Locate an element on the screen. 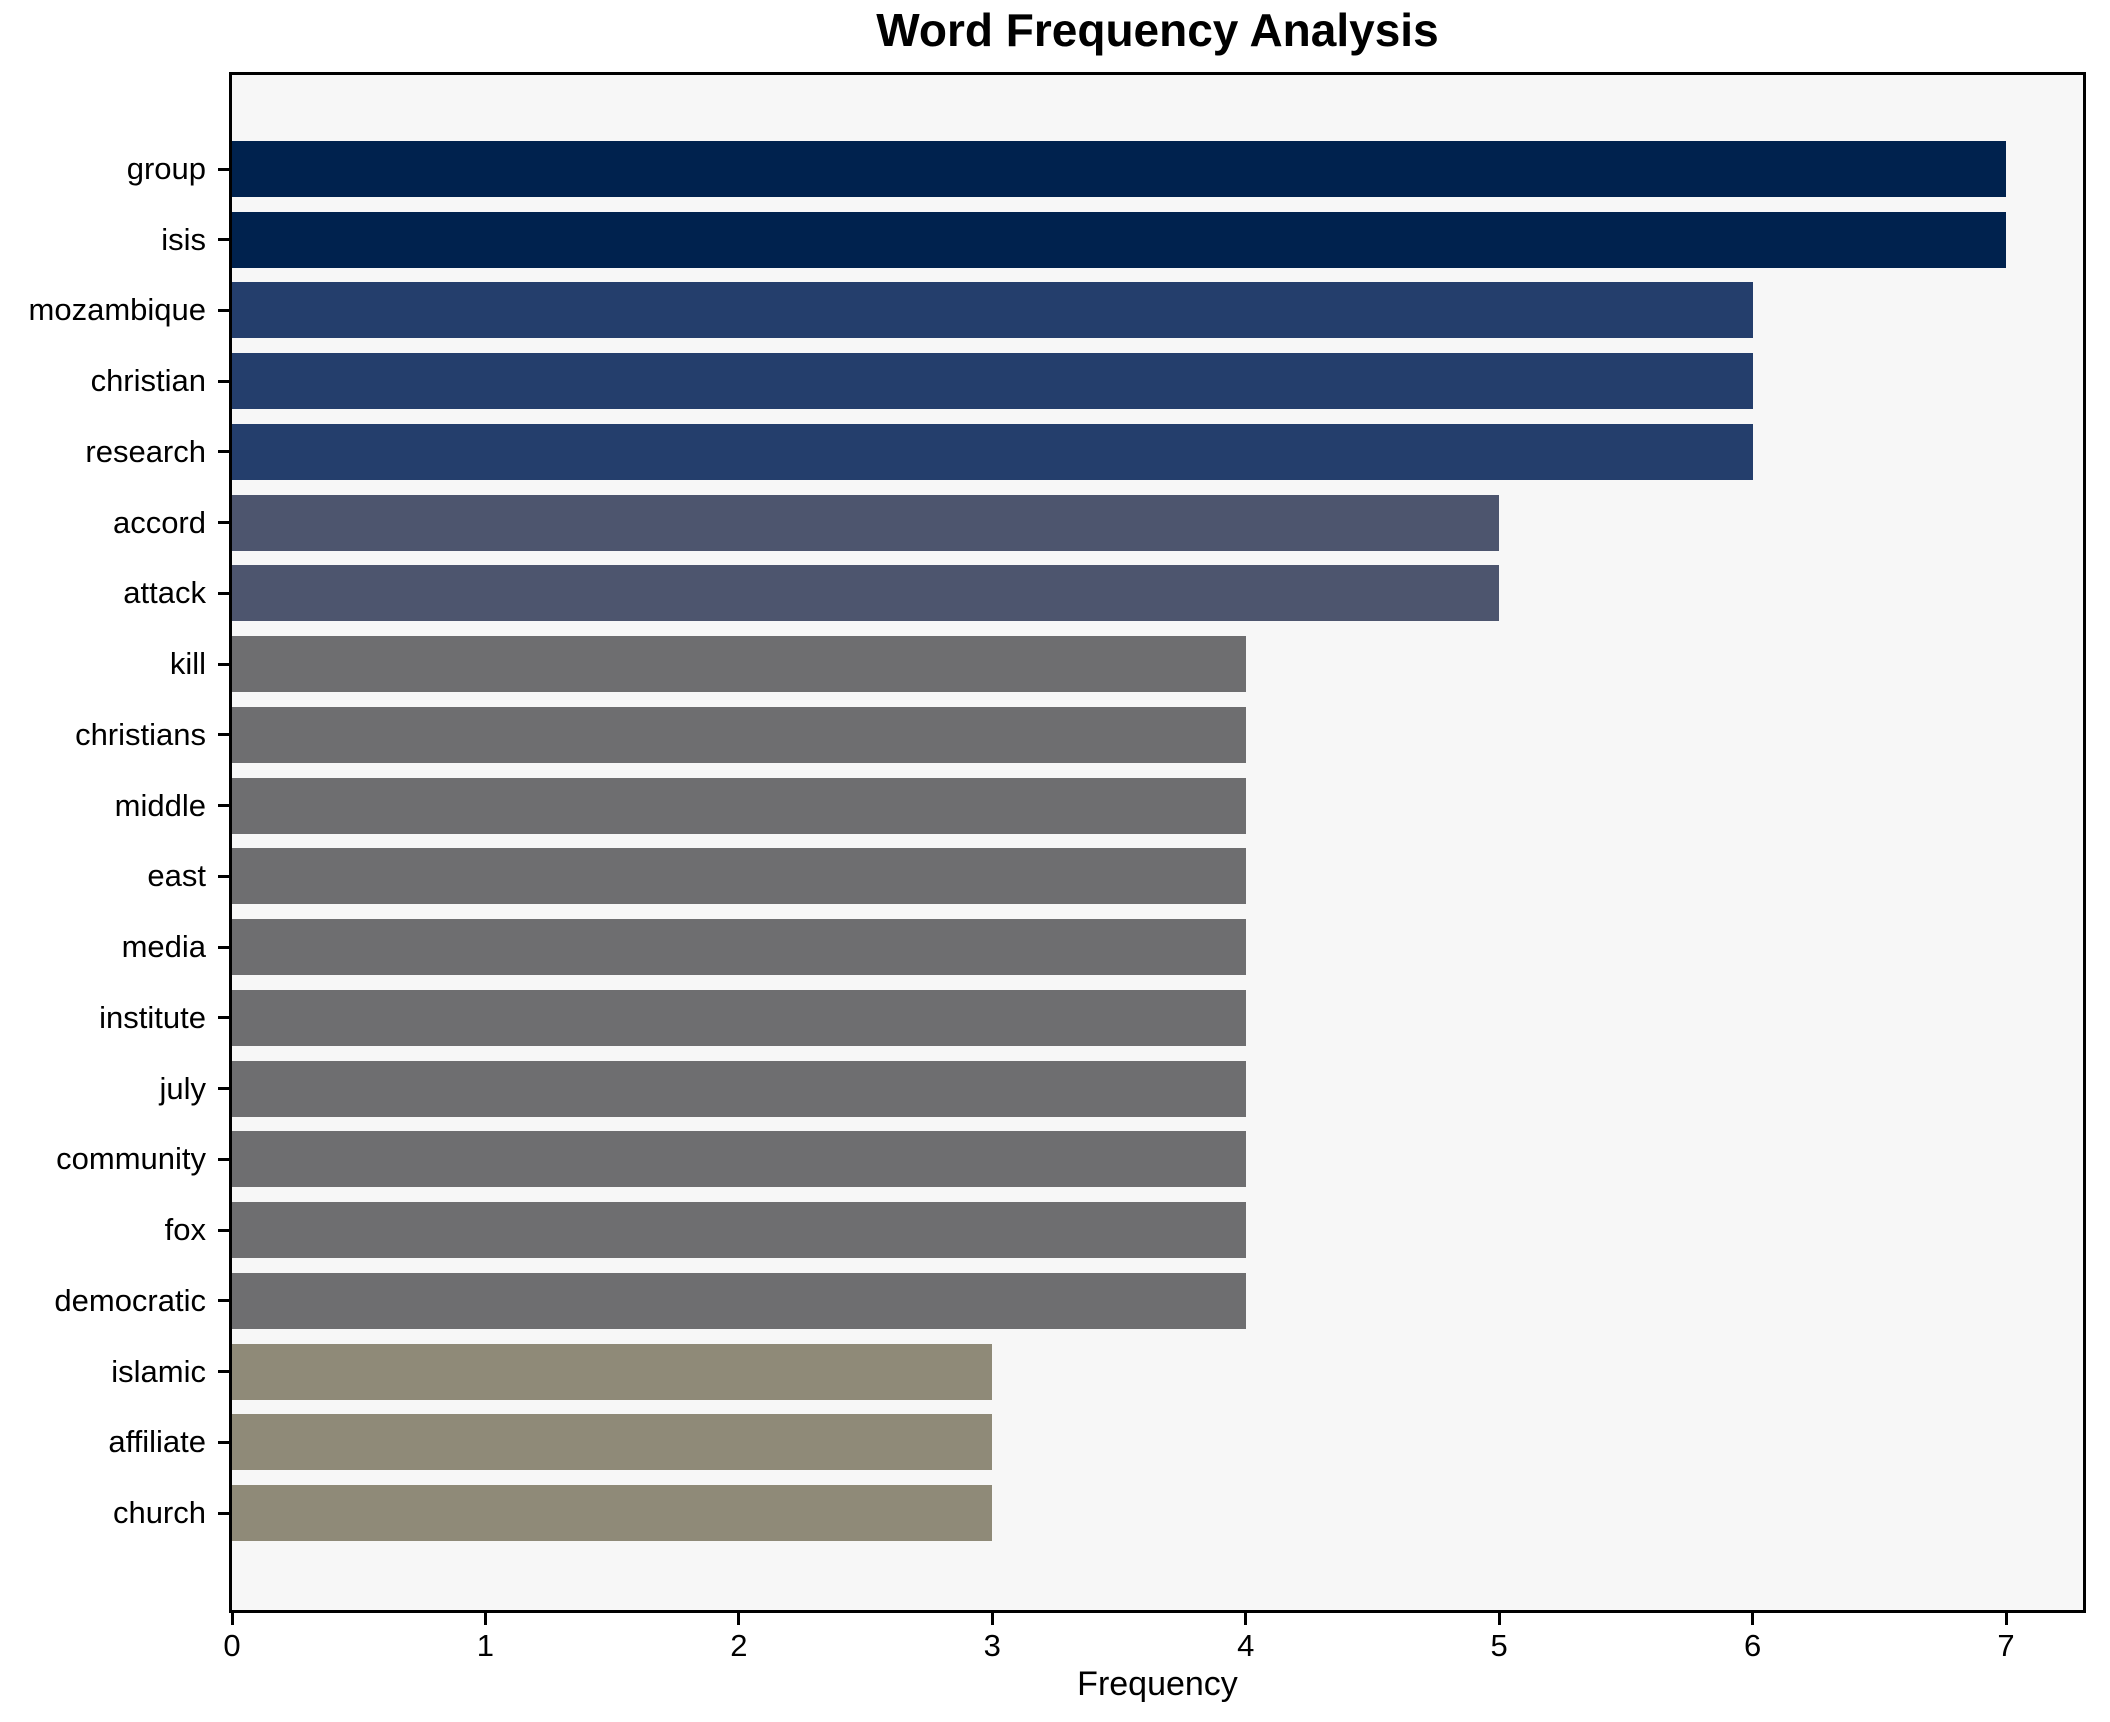 This screenshot has height=1722, width=2110. bar-group is located at coordinates (1119, 169).